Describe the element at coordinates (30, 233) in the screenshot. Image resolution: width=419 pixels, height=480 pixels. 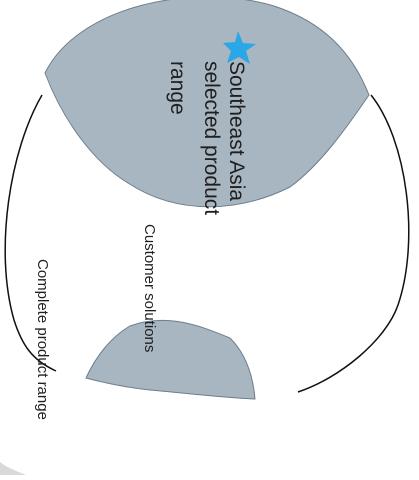
I see `outer-circle-arc-left` at that location.